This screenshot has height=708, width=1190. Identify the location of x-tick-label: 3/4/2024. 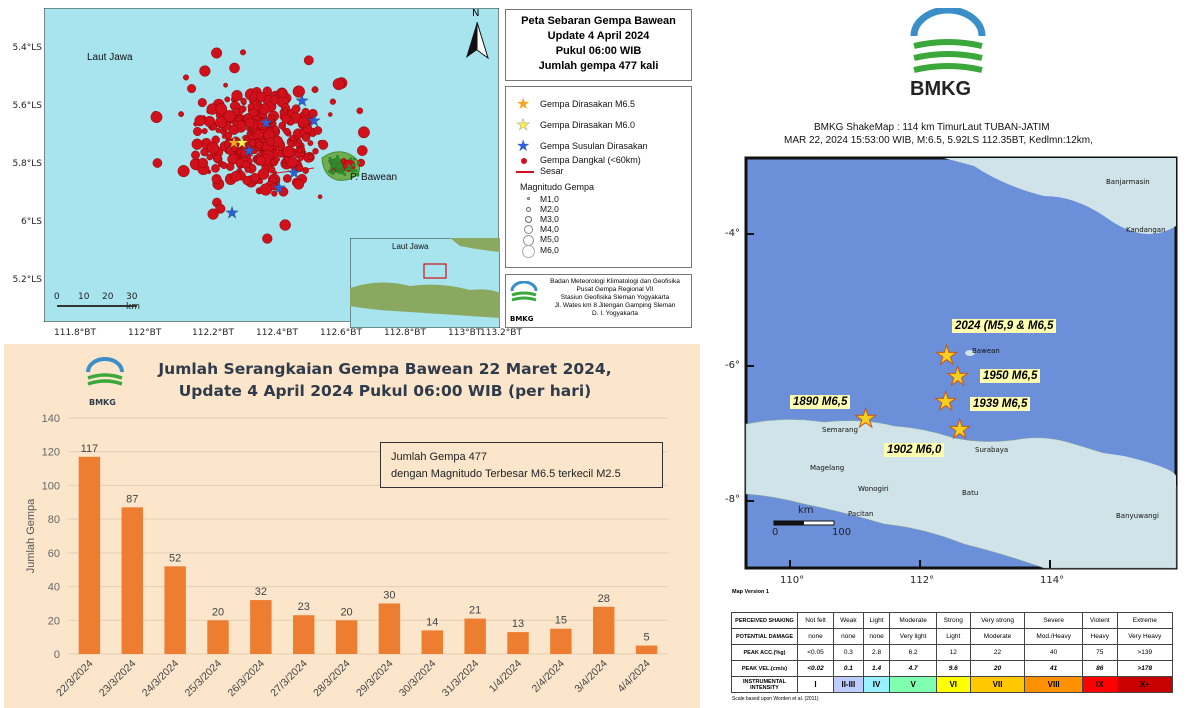
(590, 676).